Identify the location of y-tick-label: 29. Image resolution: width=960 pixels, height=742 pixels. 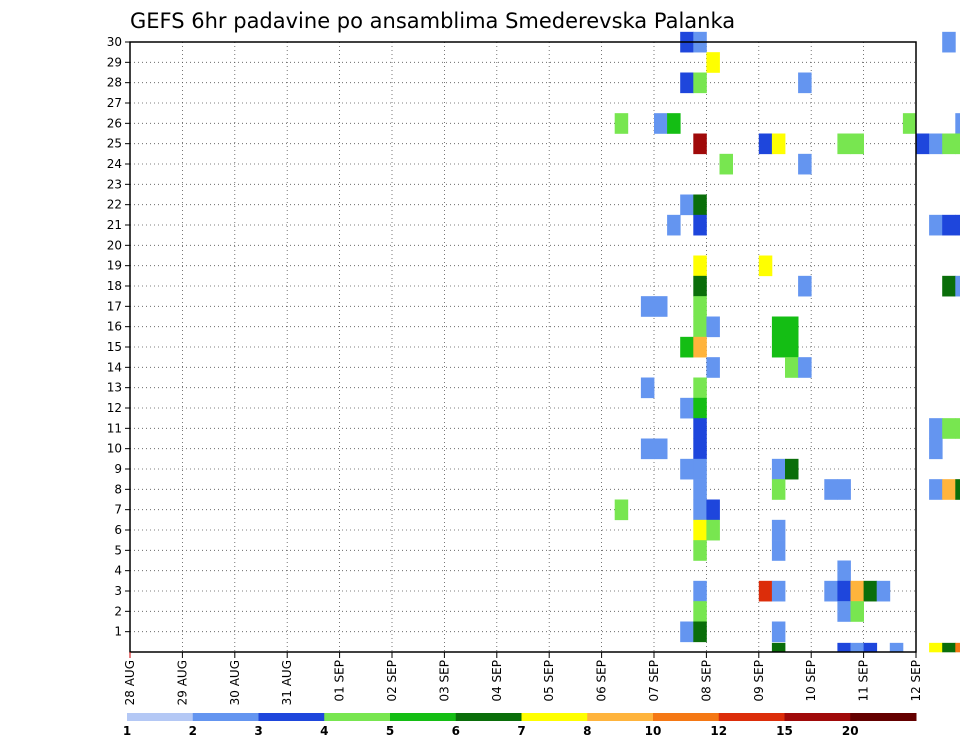
(114, 62).